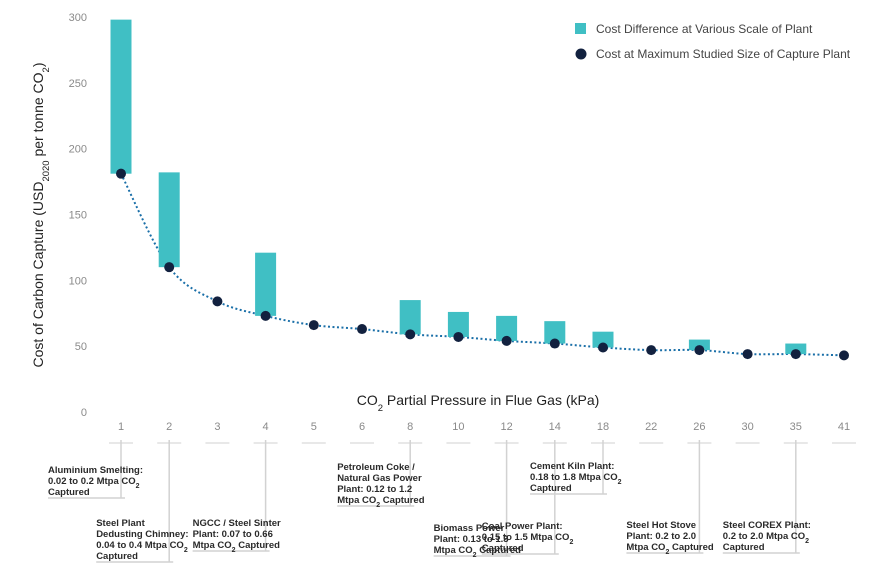 This screenshot has height=570, width=886. Describe the element at coordinates (142, 534) in the screenshot. I see `annotation-line: Dedusting Chimney:` at that location.